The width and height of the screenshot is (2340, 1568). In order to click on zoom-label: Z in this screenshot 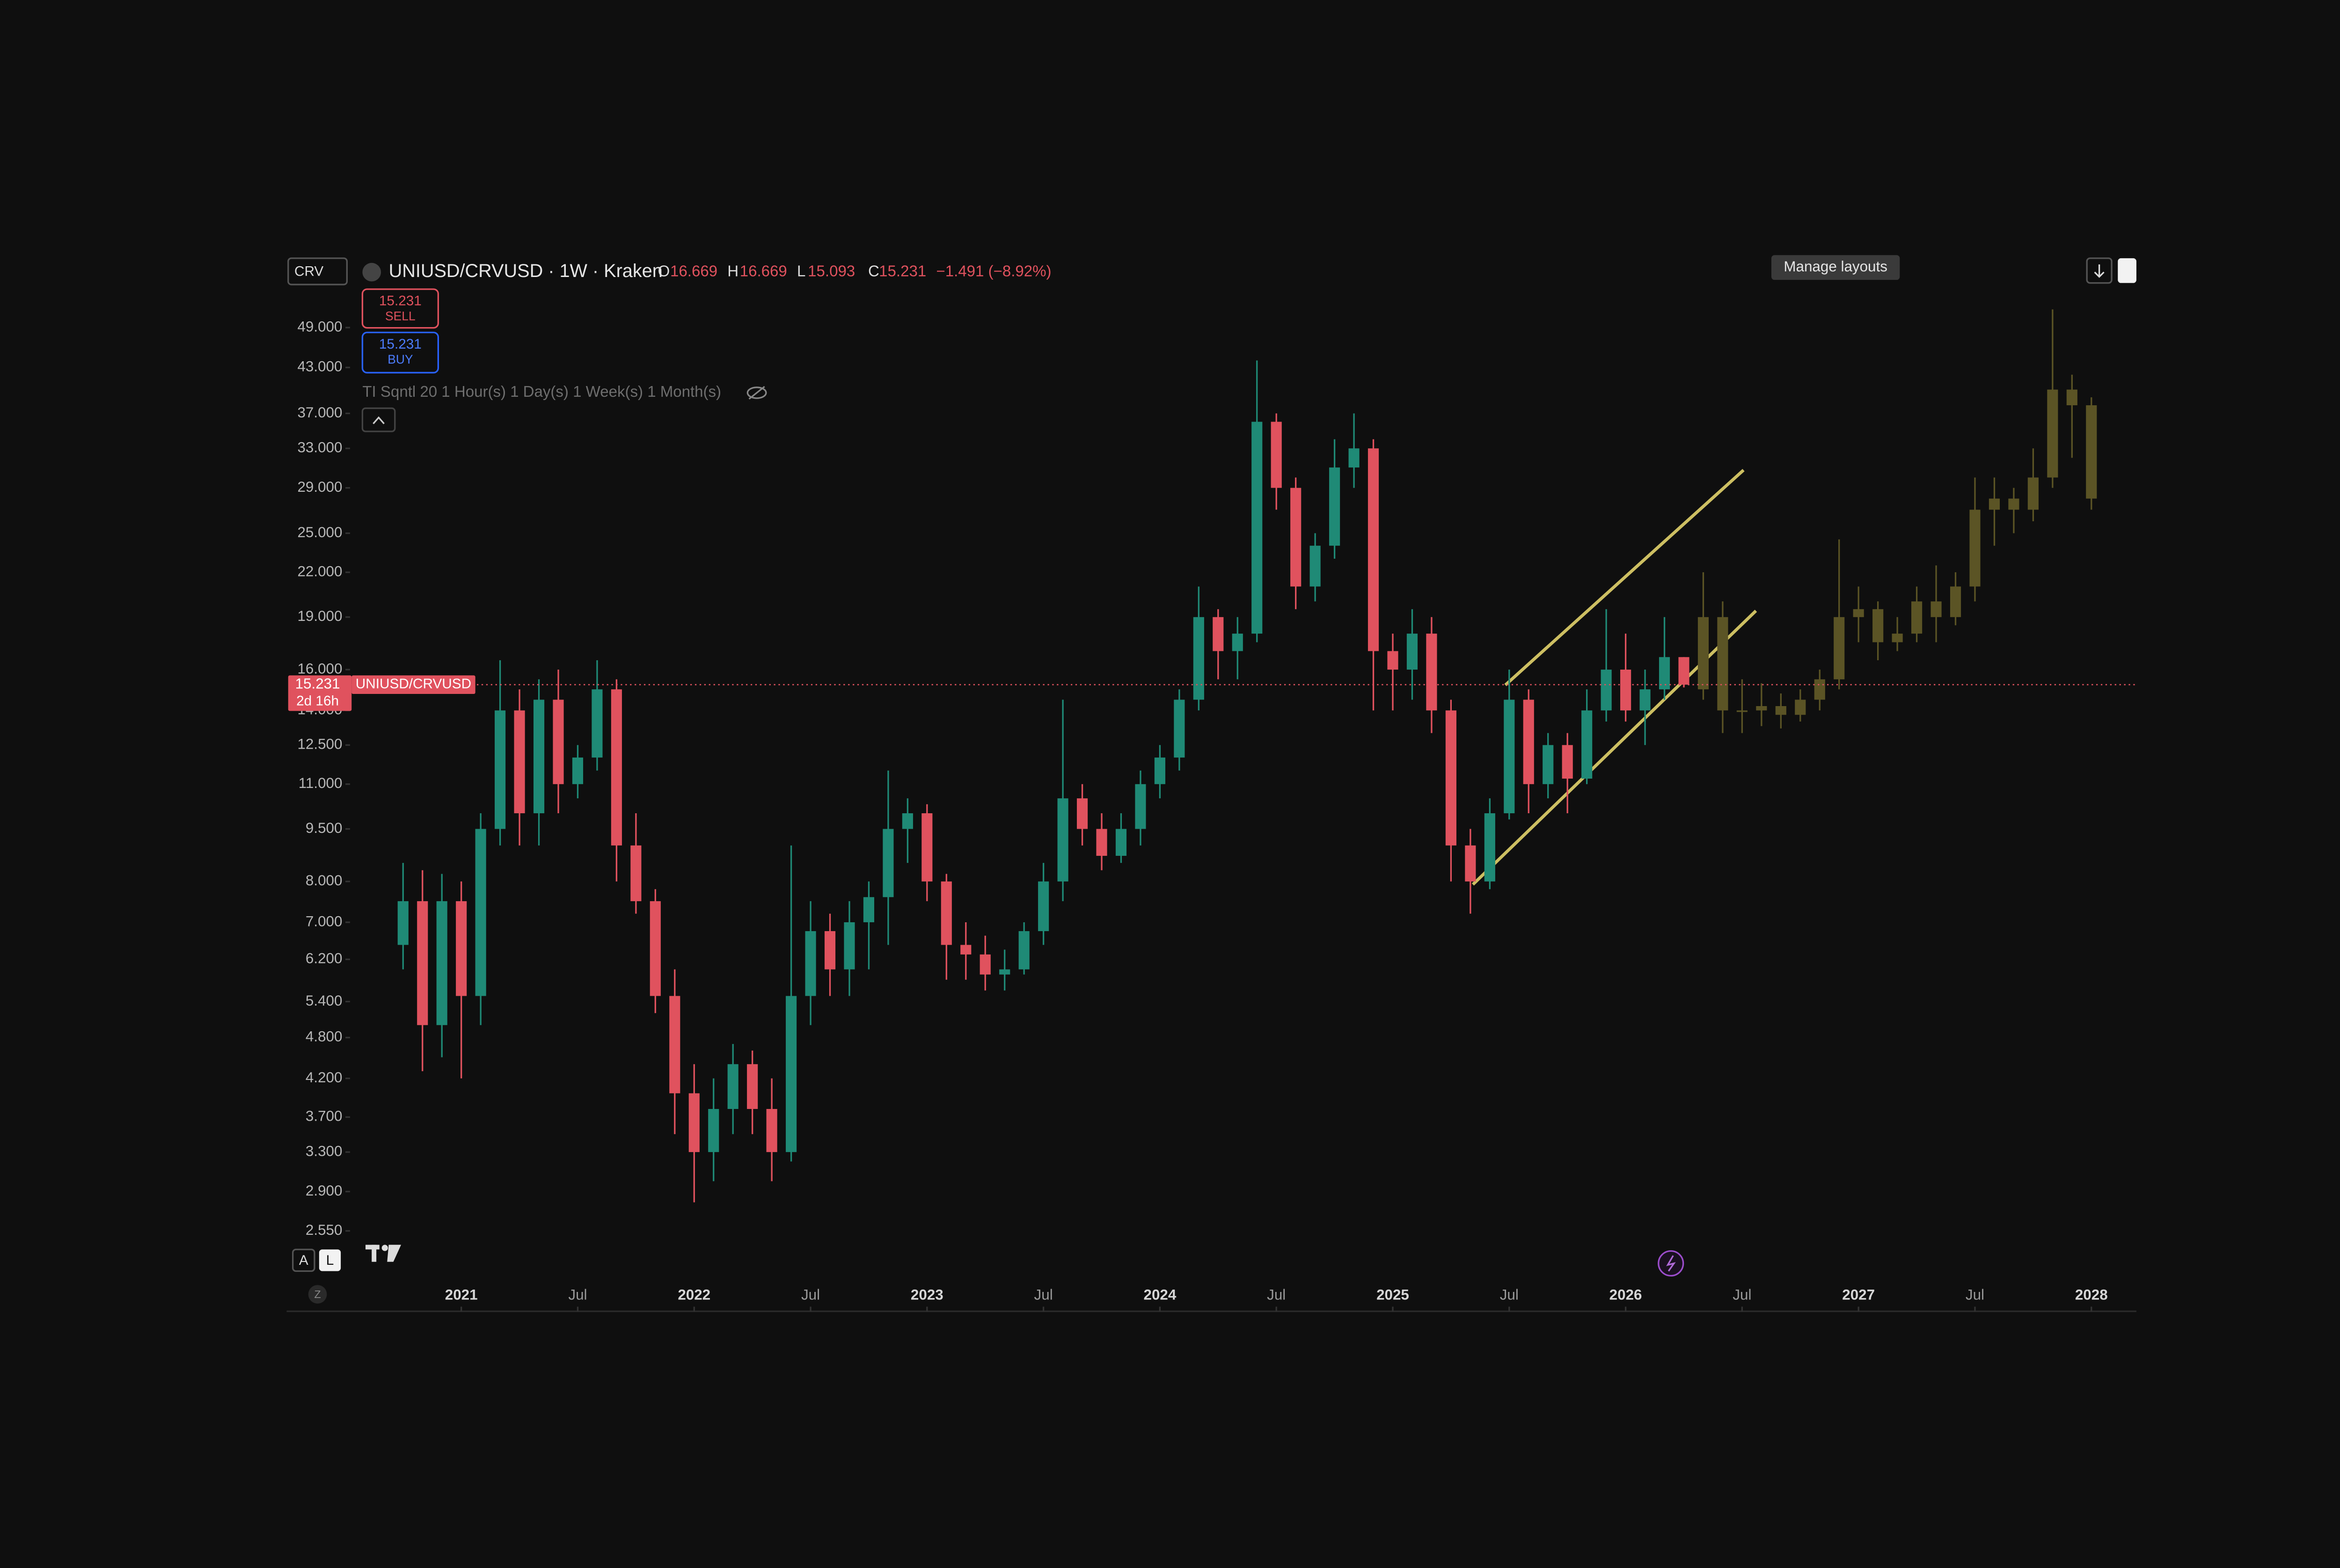, I will do `click(317, 1294)`.